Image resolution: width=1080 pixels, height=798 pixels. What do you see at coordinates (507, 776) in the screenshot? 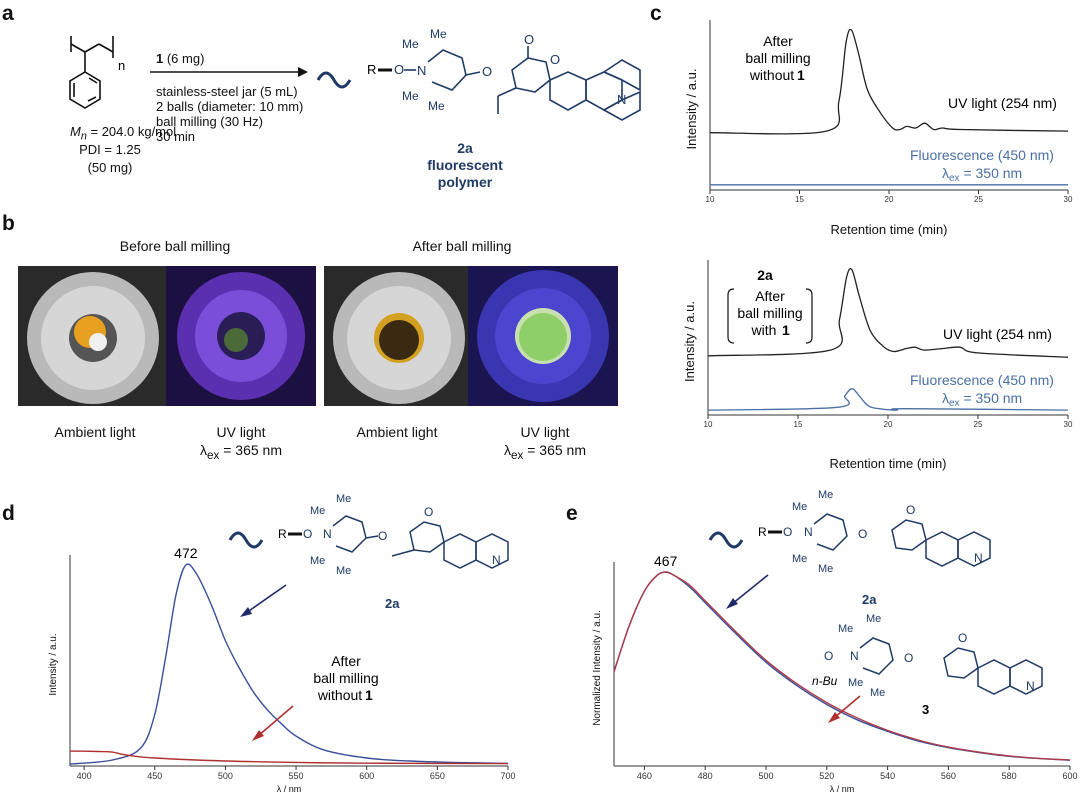
I see `x-tick-label-6: 700` at bounding box center [507, 776].